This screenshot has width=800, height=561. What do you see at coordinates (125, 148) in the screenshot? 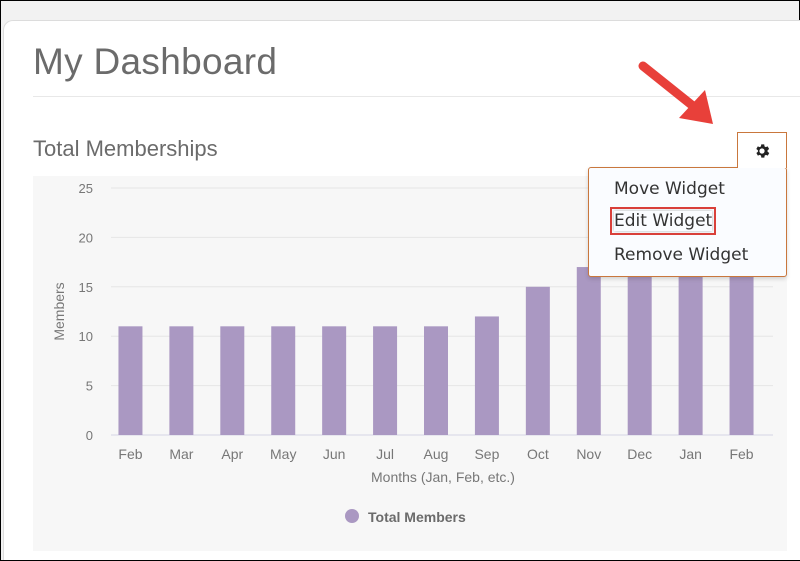
I see `widget-title: Total Memberships` at bounding box center [125, 148].